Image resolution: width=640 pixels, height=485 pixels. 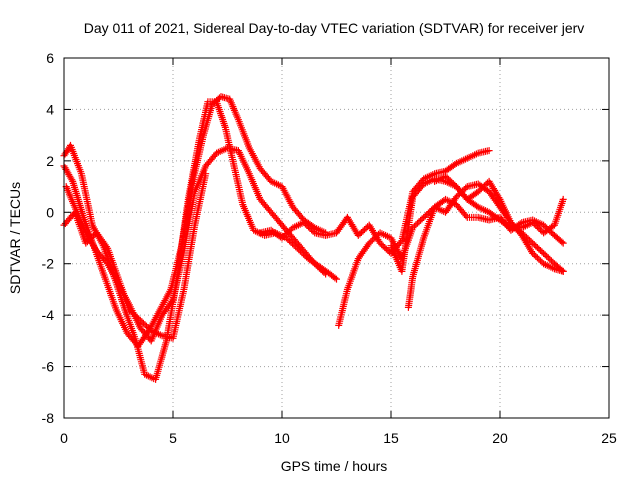 I want to click on x-tick-label: 10, so click(x=282, y=438).